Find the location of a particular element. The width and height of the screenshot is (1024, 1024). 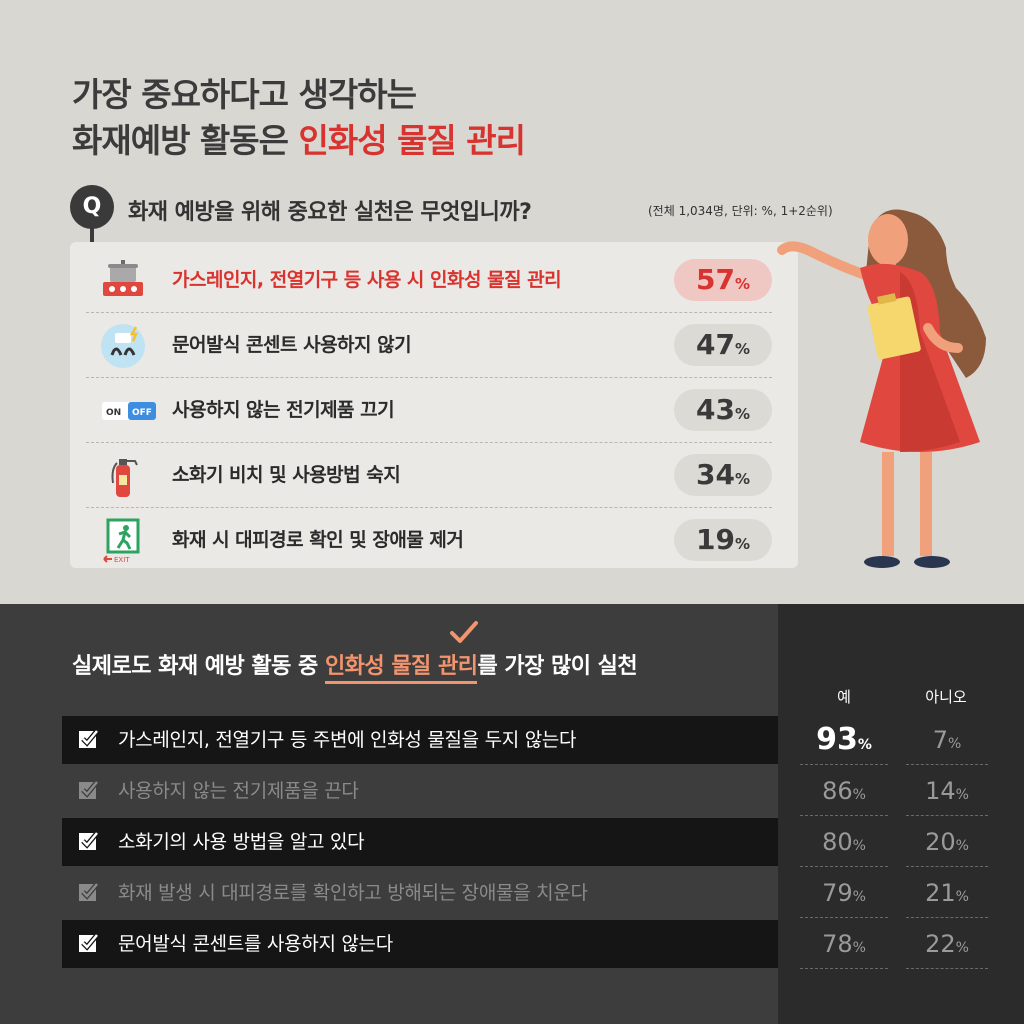

yes-value: 86 is located at coordinates (837, 791).